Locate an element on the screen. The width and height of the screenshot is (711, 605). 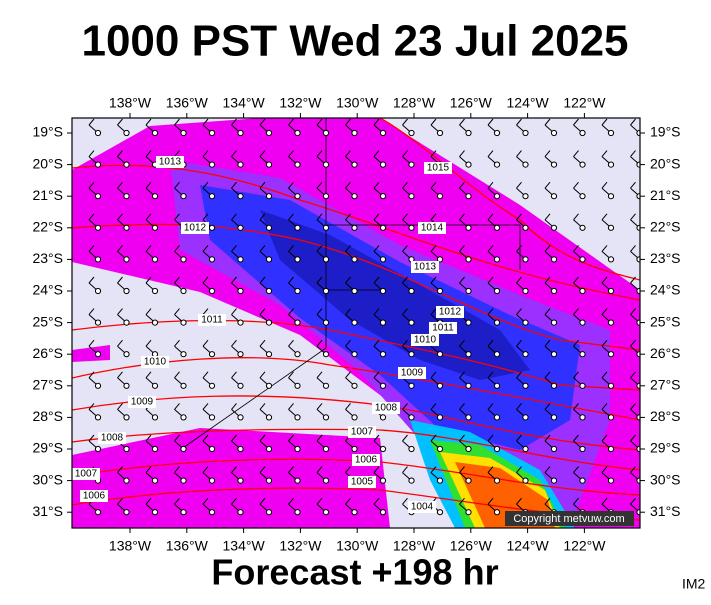
lat-label: 25°S is located at coordinates (665, 321).